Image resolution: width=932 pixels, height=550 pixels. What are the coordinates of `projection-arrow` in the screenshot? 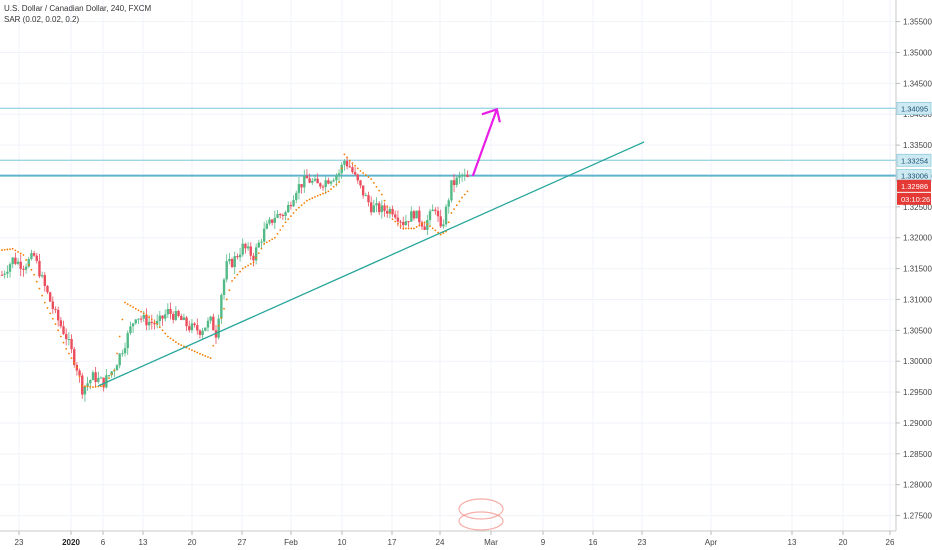 It's located at (486, 142).